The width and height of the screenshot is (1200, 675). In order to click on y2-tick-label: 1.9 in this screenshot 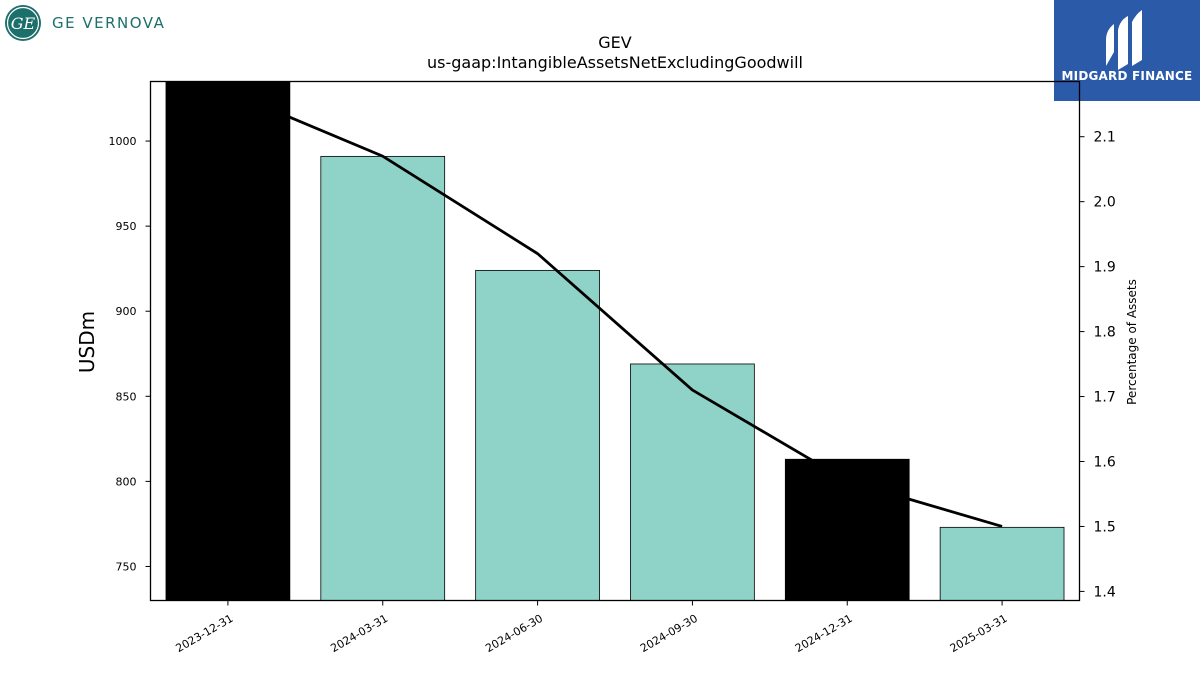, I will do `click(1105, 268)`.